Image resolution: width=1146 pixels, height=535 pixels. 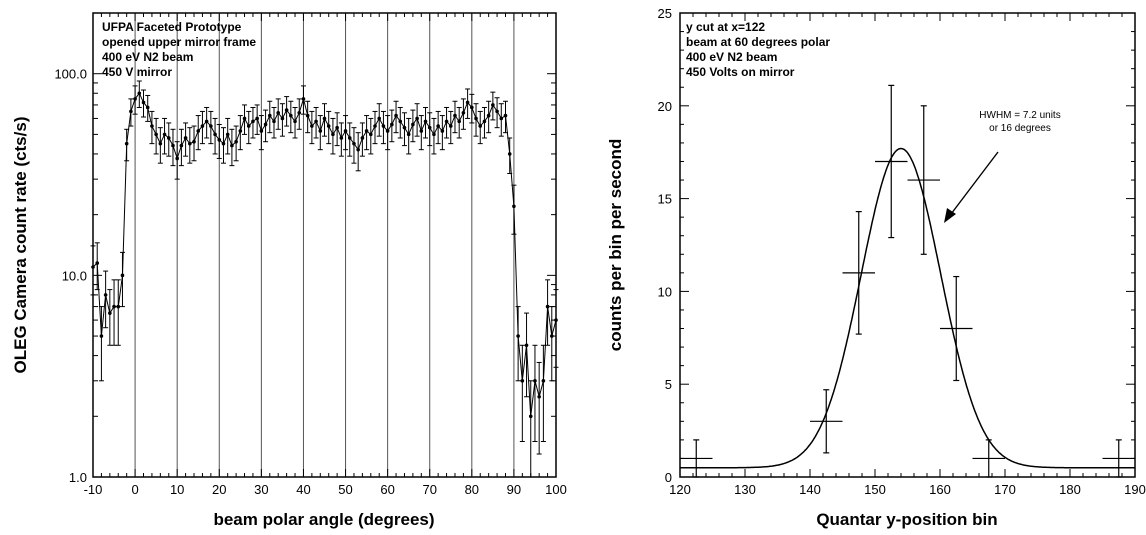 What do you see at coordinates (387, 489) in the screenshot?
I see `x-tick-label: 60` at bounding box center [387, 489].